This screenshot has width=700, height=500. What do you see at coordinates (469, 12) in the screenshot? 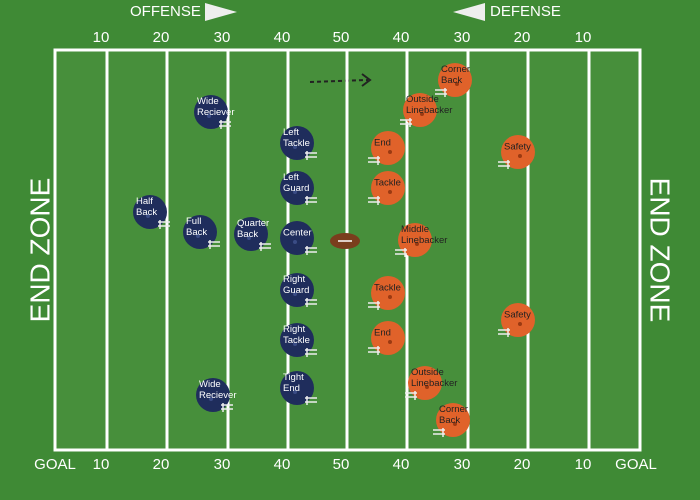
I see `defense-arrow` at bounding box center [469, 12].